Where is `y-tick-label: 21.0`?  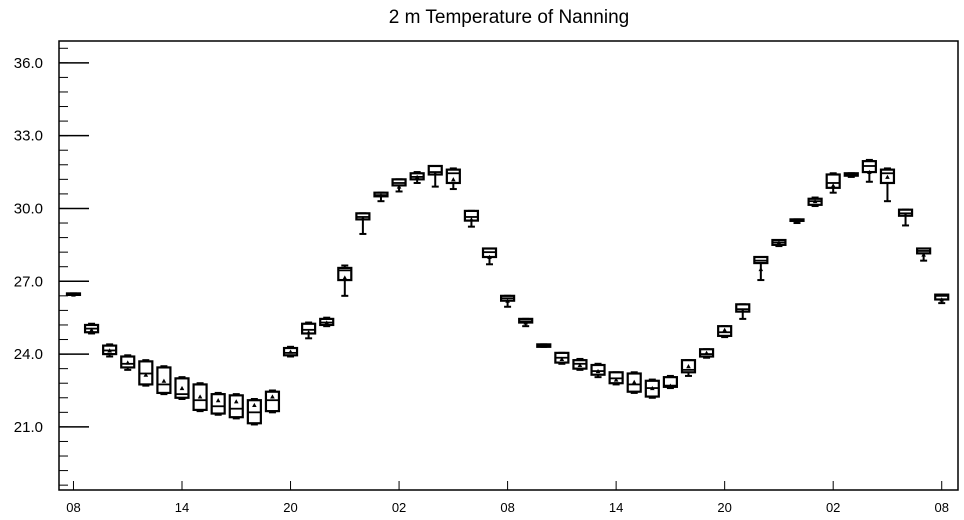 y-tick-label: 21.0 is located at coordinates (28, 427).